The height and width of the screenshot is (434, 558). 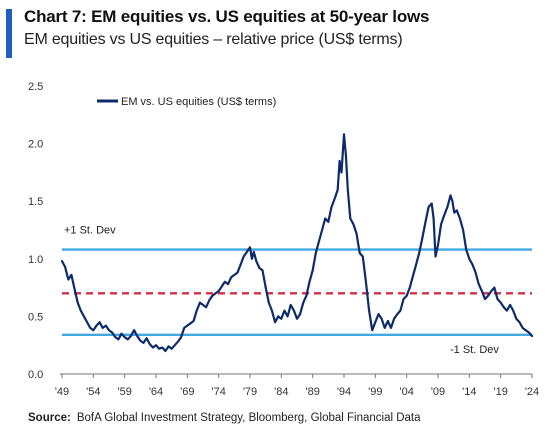 What do you see at coordinates (49, 418) in the screenshot?
I see `source-label: Source:` at bounding box center [49, 418].